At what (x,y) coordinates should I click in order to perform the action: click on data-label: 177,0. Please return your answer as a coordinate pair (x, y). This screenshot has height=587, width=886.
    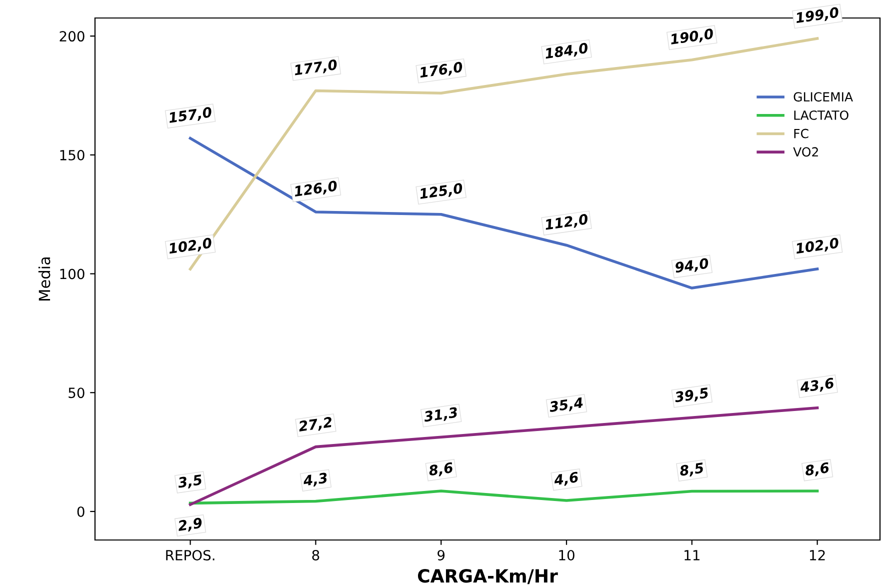
    Looking at the image, I should click on (316, 68).